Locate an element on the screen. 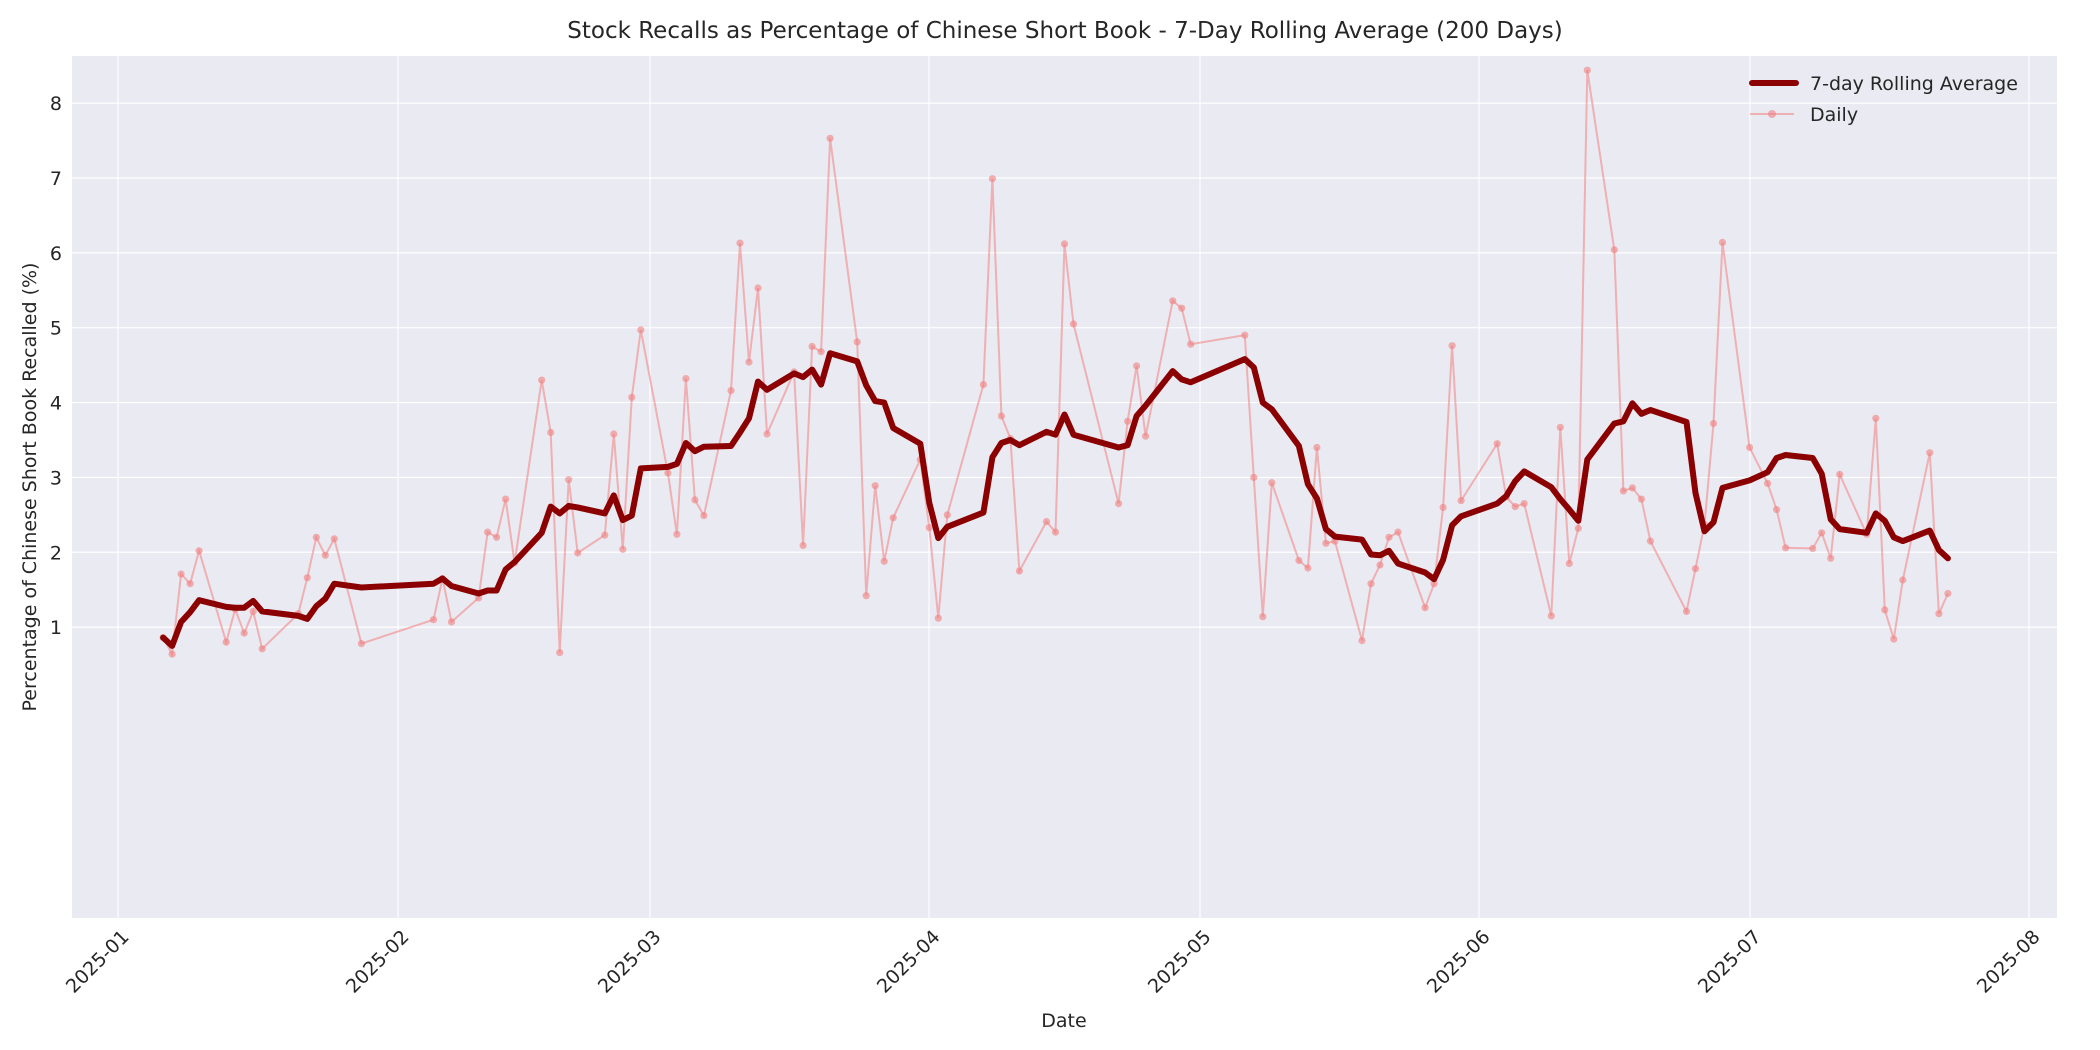 The height and width of the screenshot is (1050, 2100). x-tick-label: 2025-07 is located at coordinates (1730, 962).